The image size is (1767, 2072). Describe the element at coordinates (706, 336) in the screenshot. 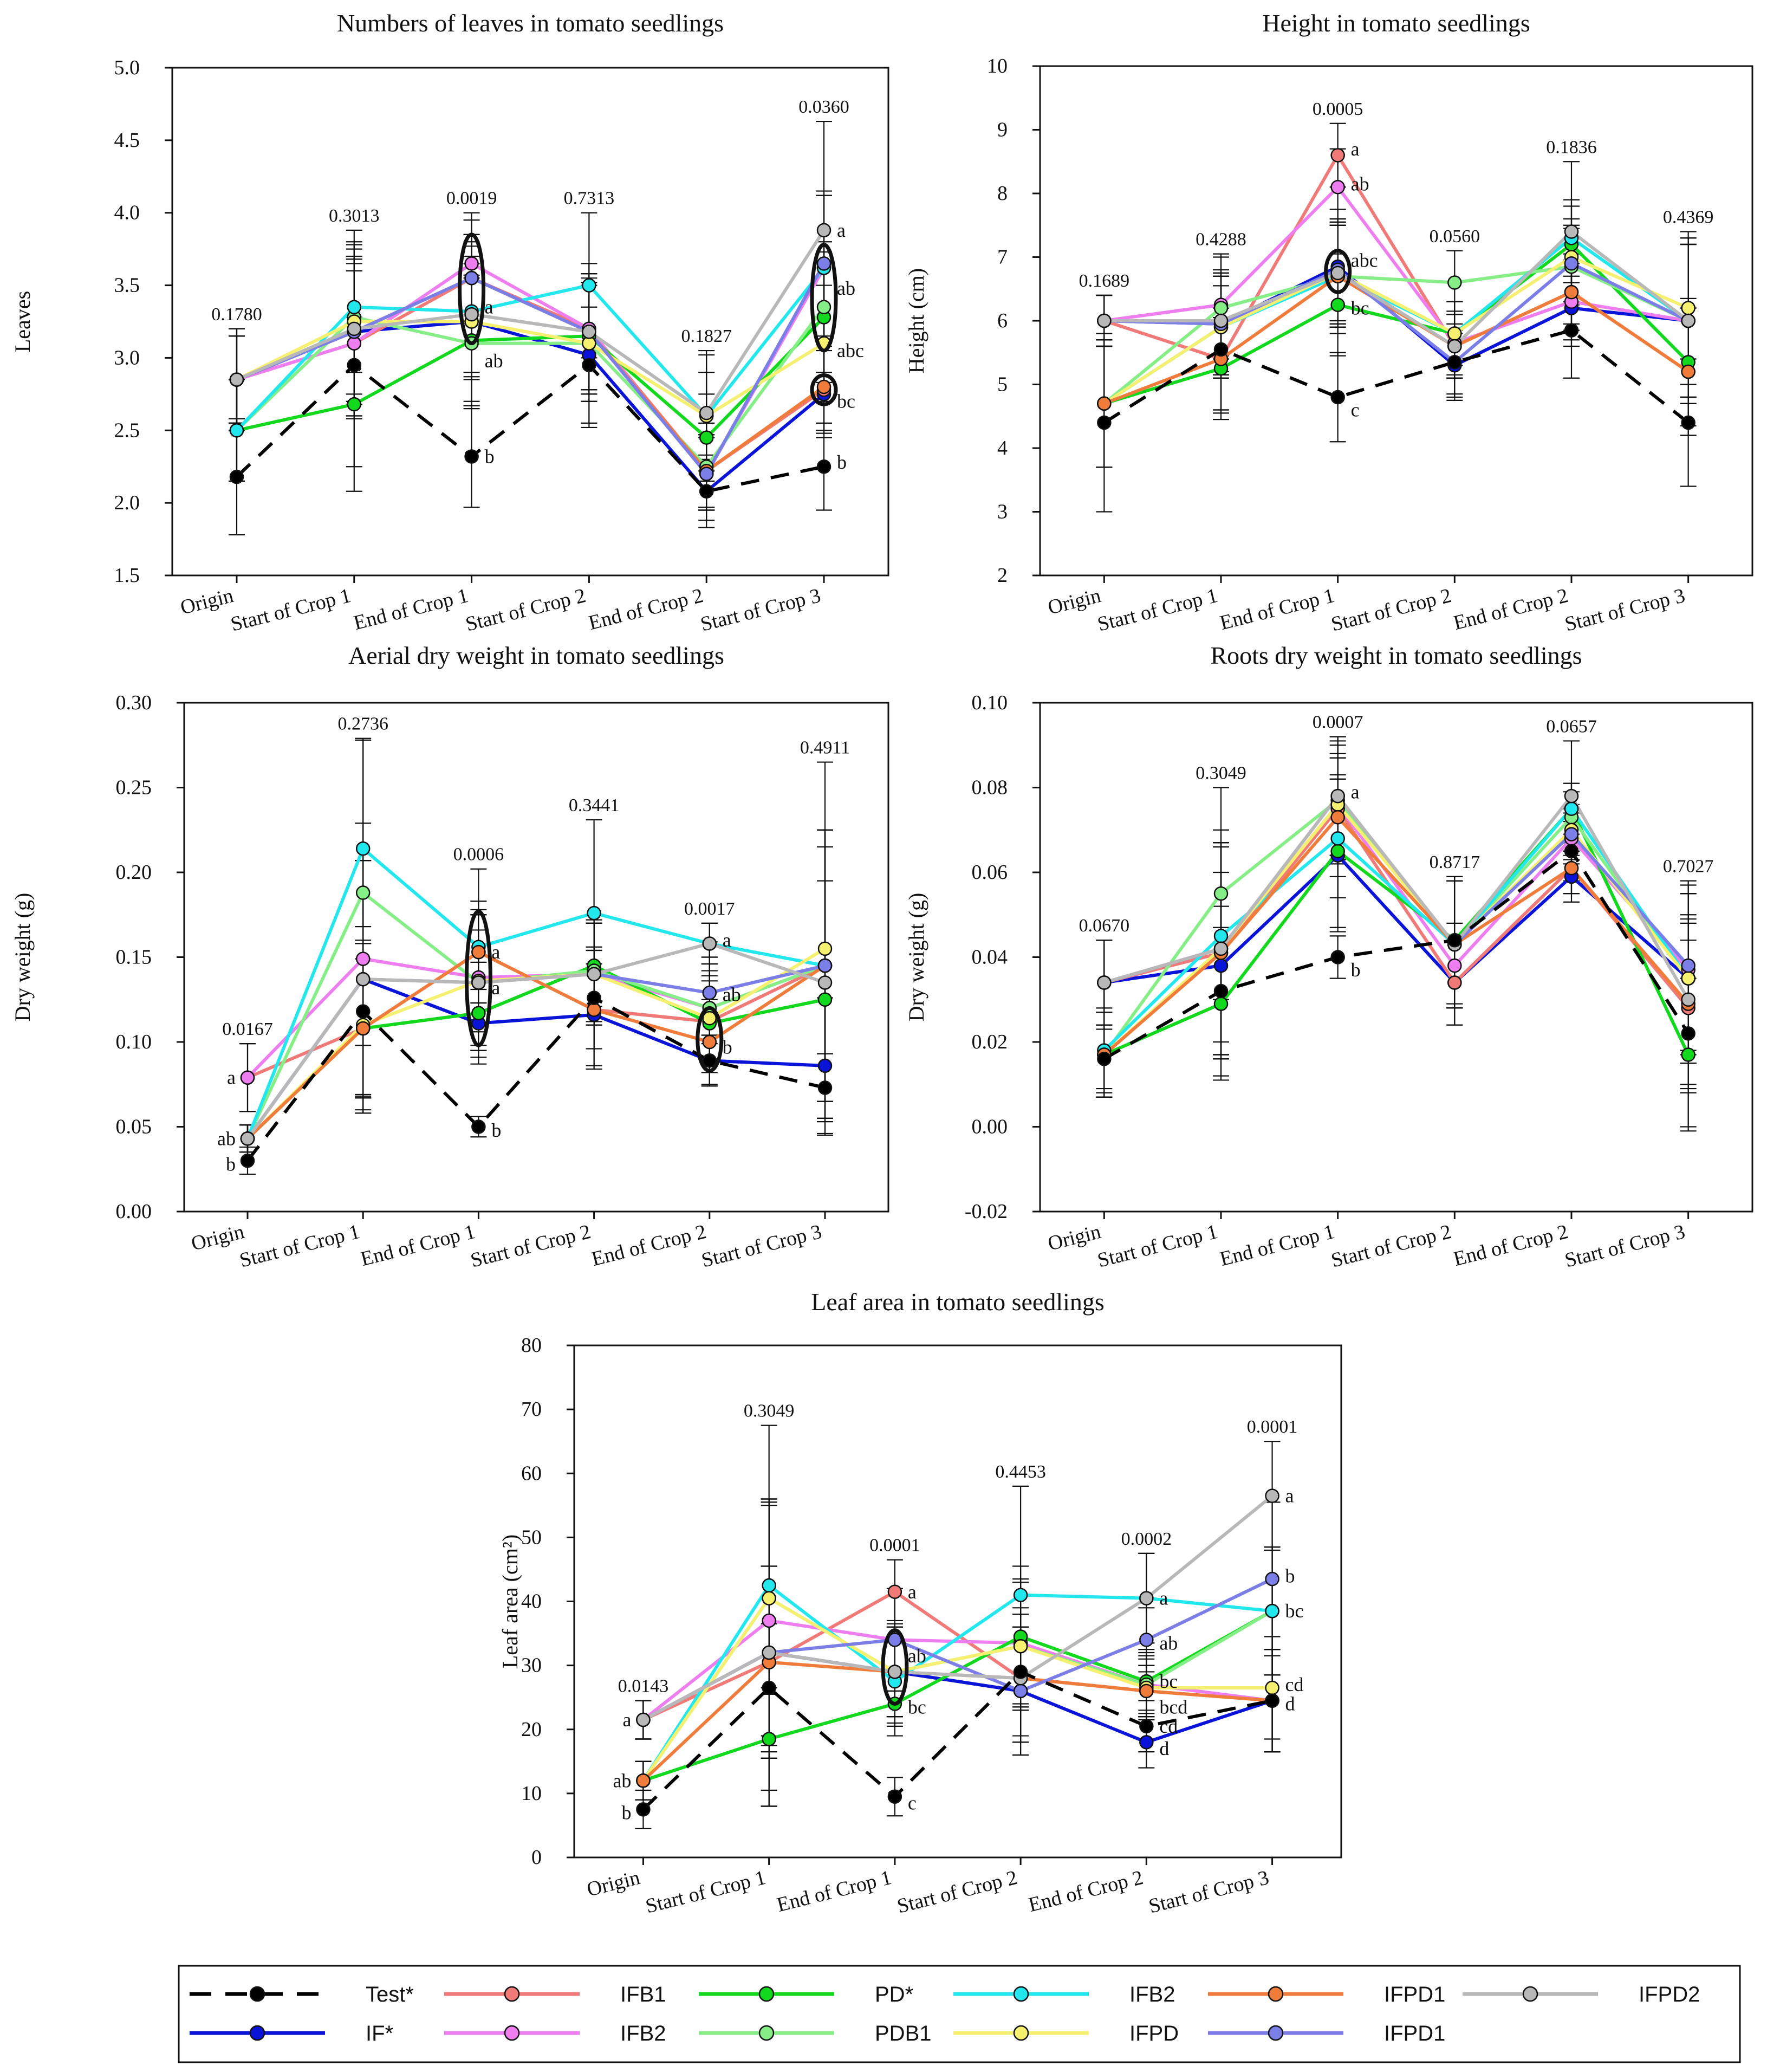

I see `p-value-label: 0.1827` at that location.